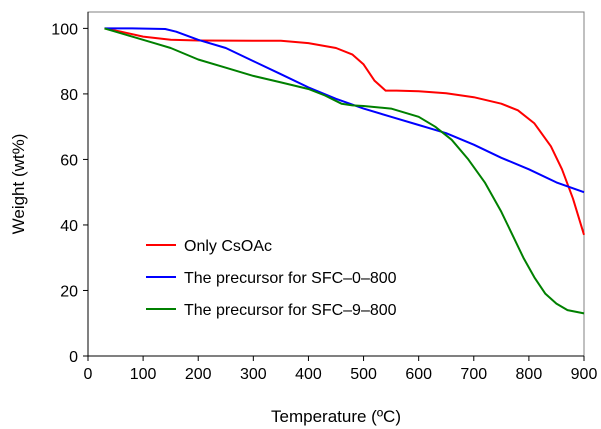 Image resolution: width=601 pixels, height=429 pixels. Describe the element at coordinates (88, 374) in the screenshot. I see `x-tick-label: 0` at that location.